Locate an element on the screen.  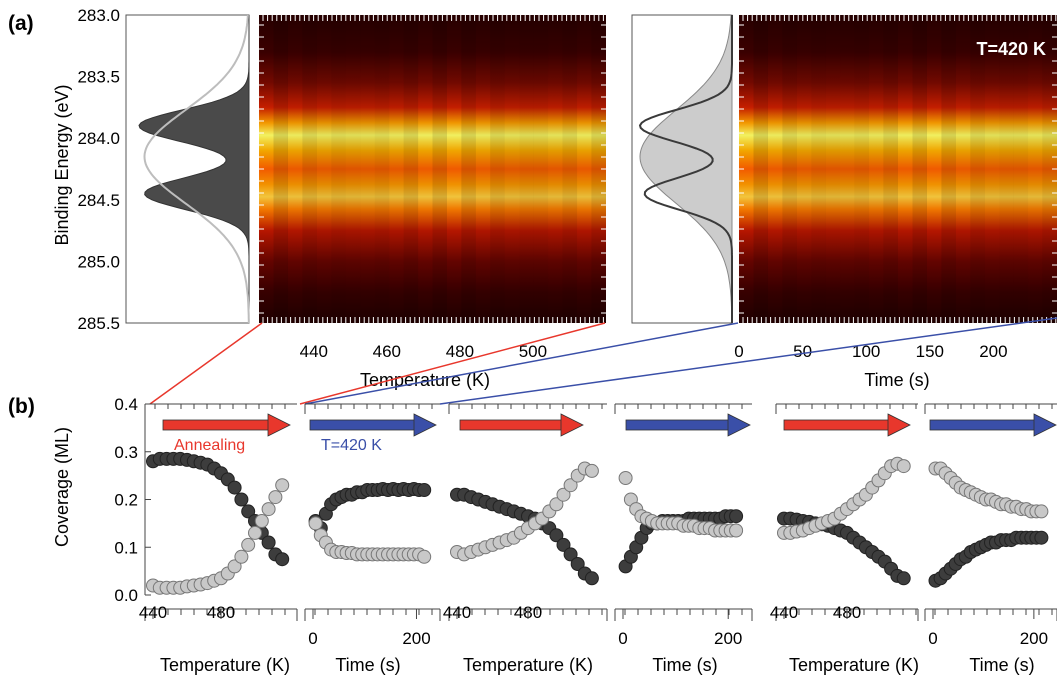
right-profile-light-filled-curve is located at coordinates (686, 169).